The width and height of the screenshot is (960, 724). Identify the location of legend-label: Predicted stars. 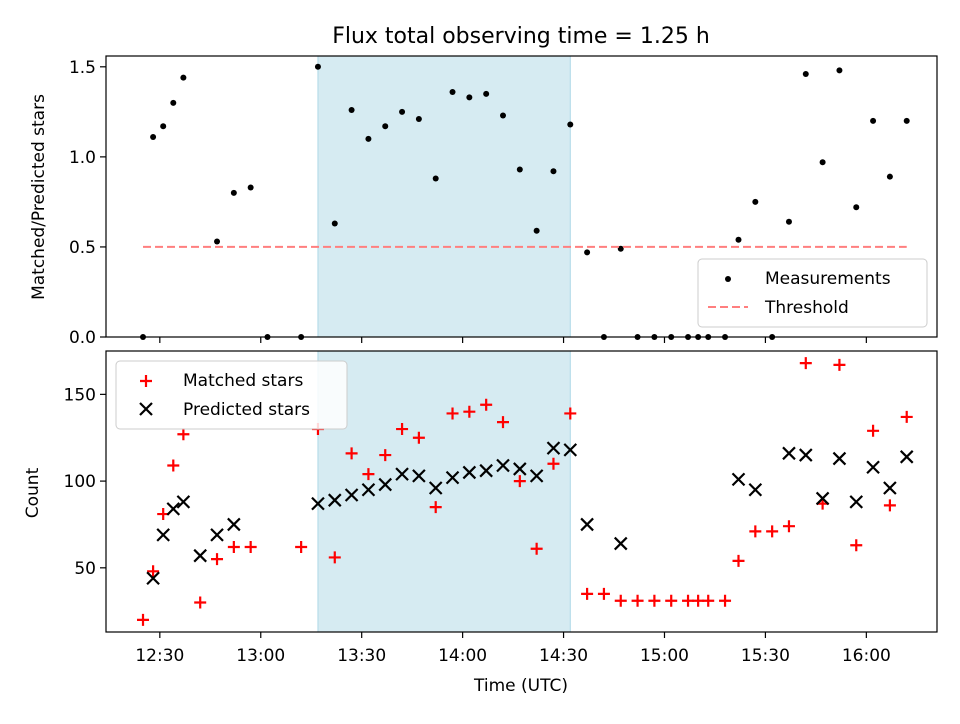
(246, 410).